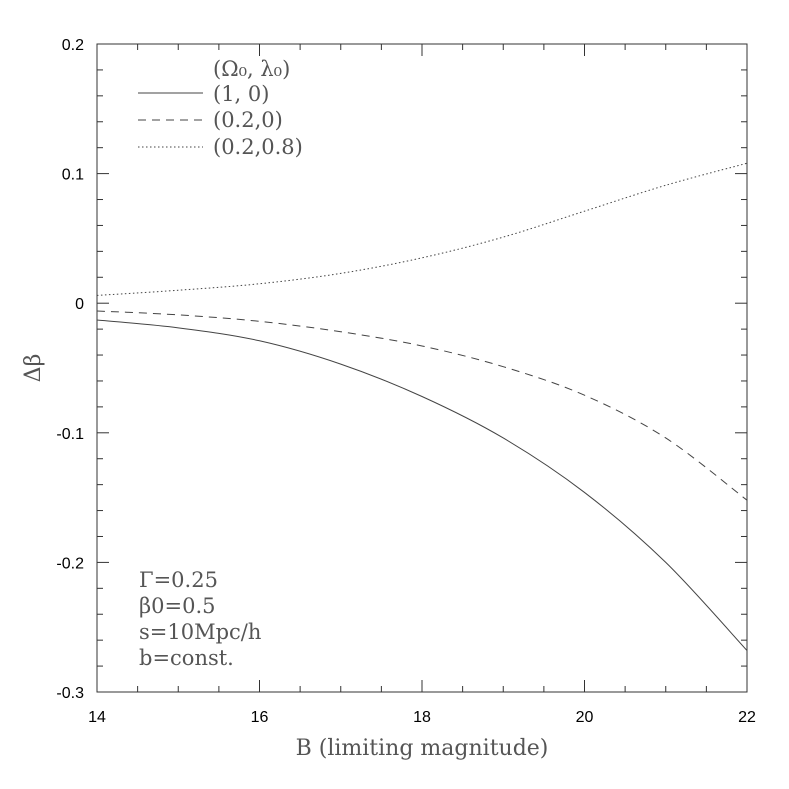 The height and width of the screenshot is (789, 789). What do you see at coordinates (422, 748) in the screenshot?
I see `x-axis-label: B (limiting magnitude)` at bounding box center [422, 748].